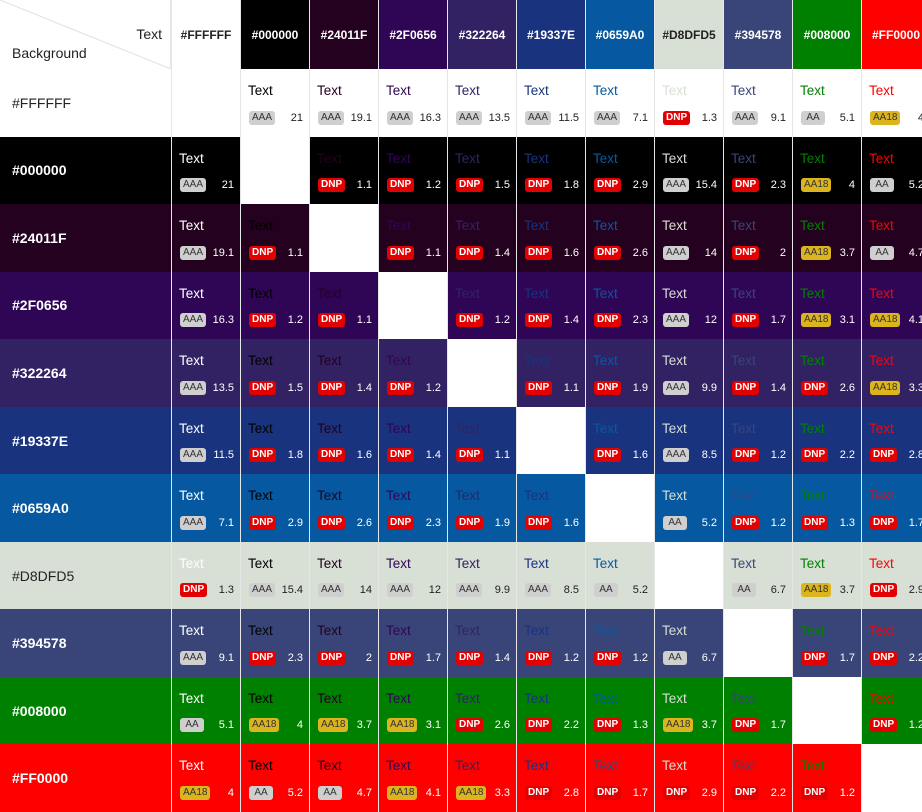 This screenshot has width=922, height=812. What do you see at coordinates (85, 373) in the screenshot?
I see `row-header: #322264` at bounding box center [85, 373].